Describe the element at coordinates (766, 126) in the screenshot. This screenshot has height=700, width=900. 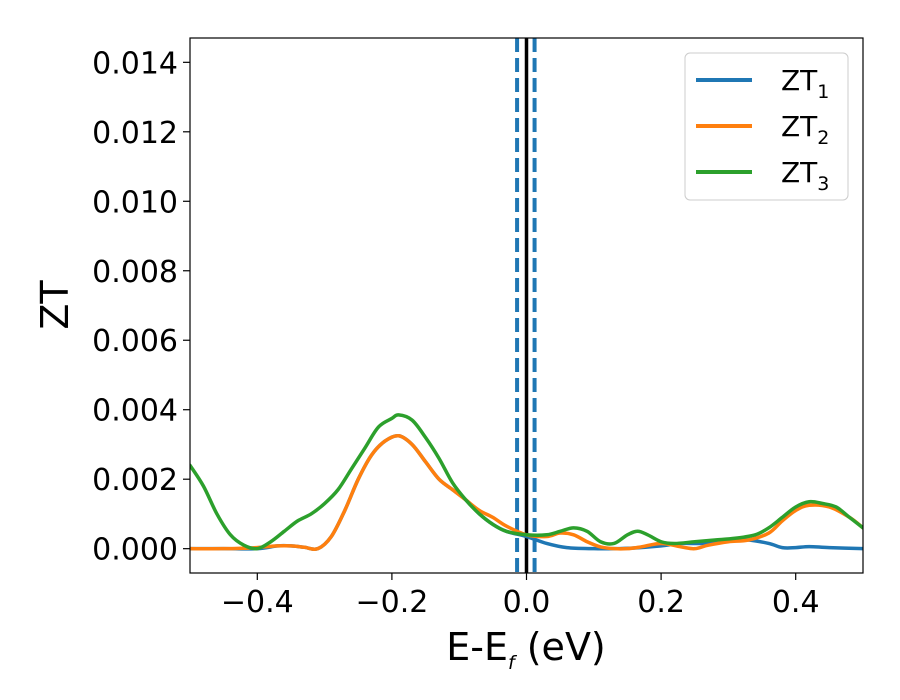
I see `legend-box` at that location.